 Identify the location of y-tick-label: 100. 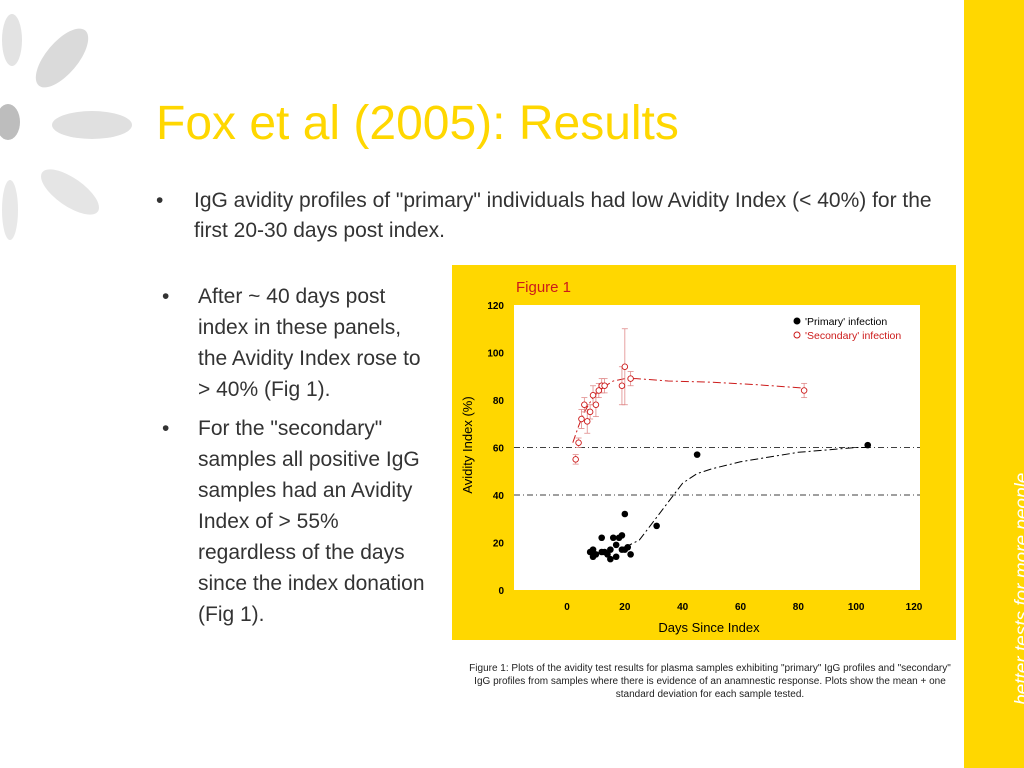
(495, 354).